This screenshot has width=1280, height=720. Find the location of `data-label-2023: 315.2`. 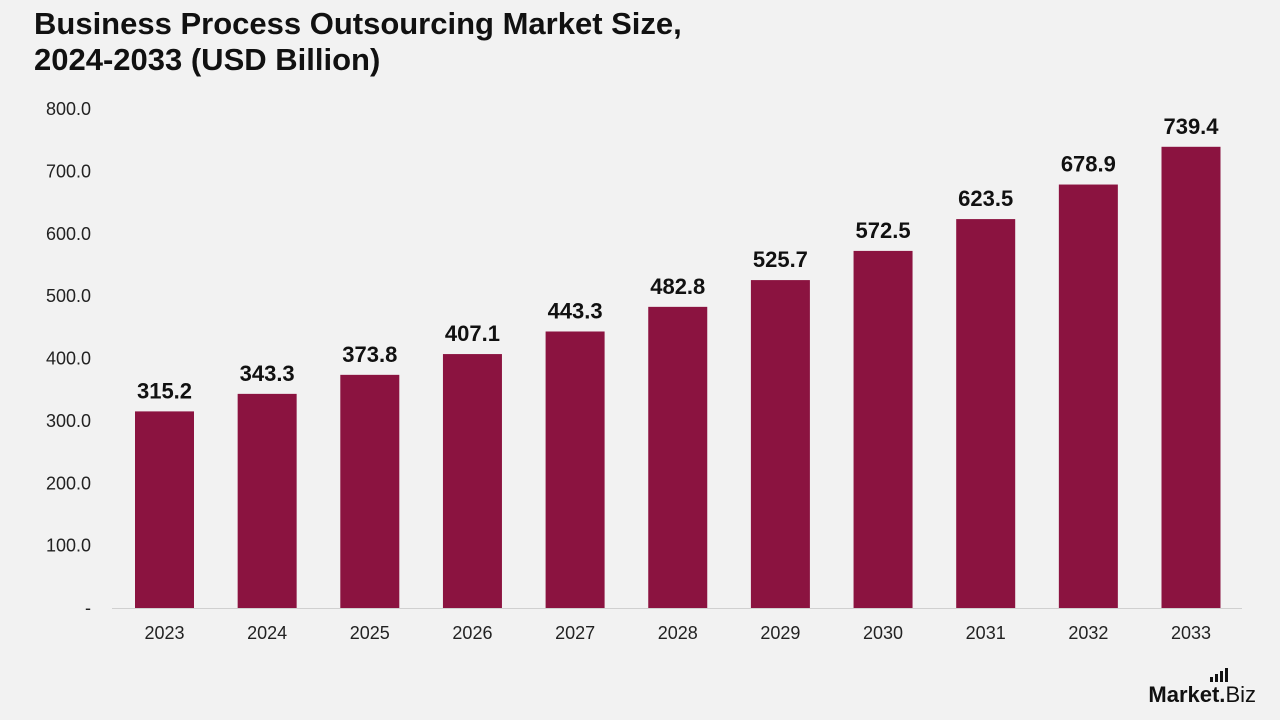

data-label-2023: 315.2 is located at coordinates (164, 390).